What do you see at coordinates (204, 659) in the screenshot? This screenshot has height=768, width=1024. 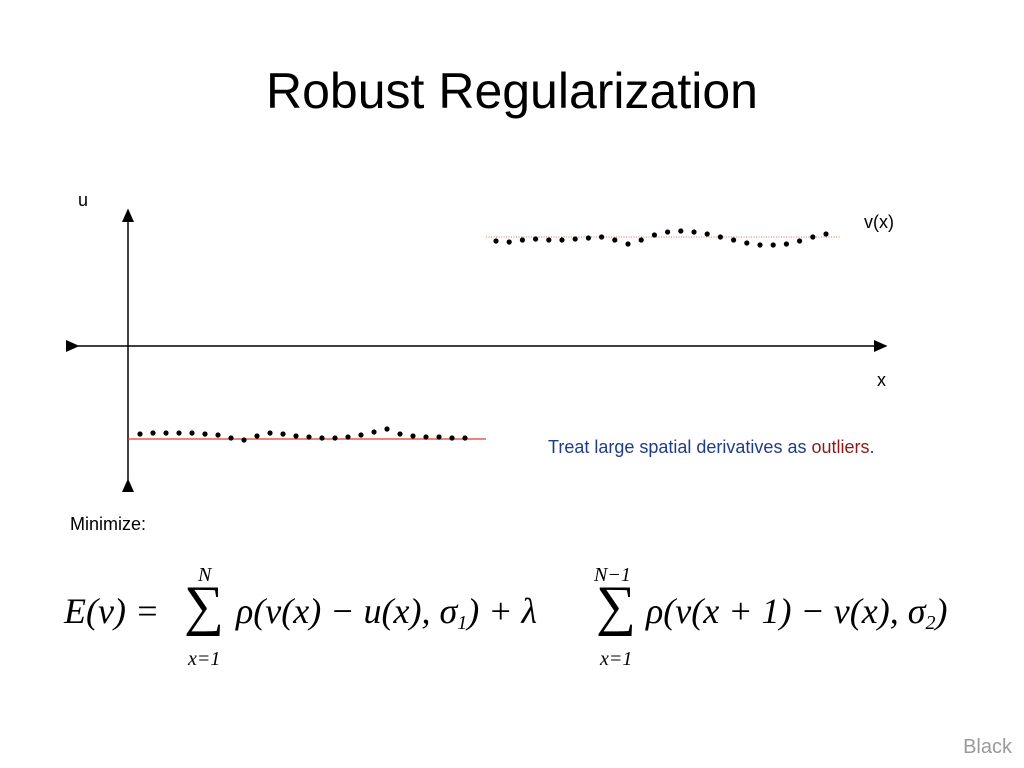 I see `sum1-lower-limit: x=1` at bounding box center [204, 659].